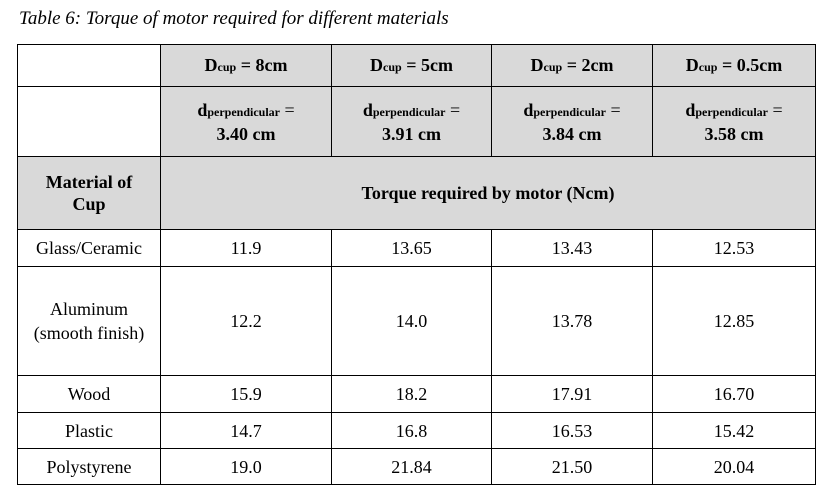 The image size is (822, 493). What do you see at coordinates (89, 394) in the screenshot?
I see `material-cell: Wood` at bounding box center [89, 394].